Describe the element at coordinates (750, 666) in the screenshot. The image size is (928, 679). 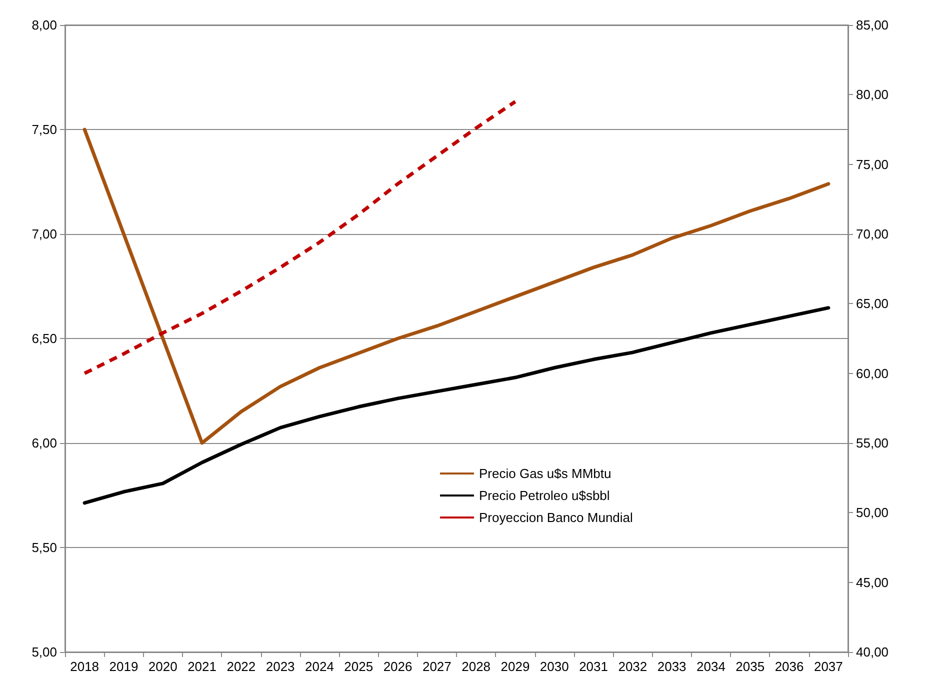
I see `x-tick-label: 2035` at that location.